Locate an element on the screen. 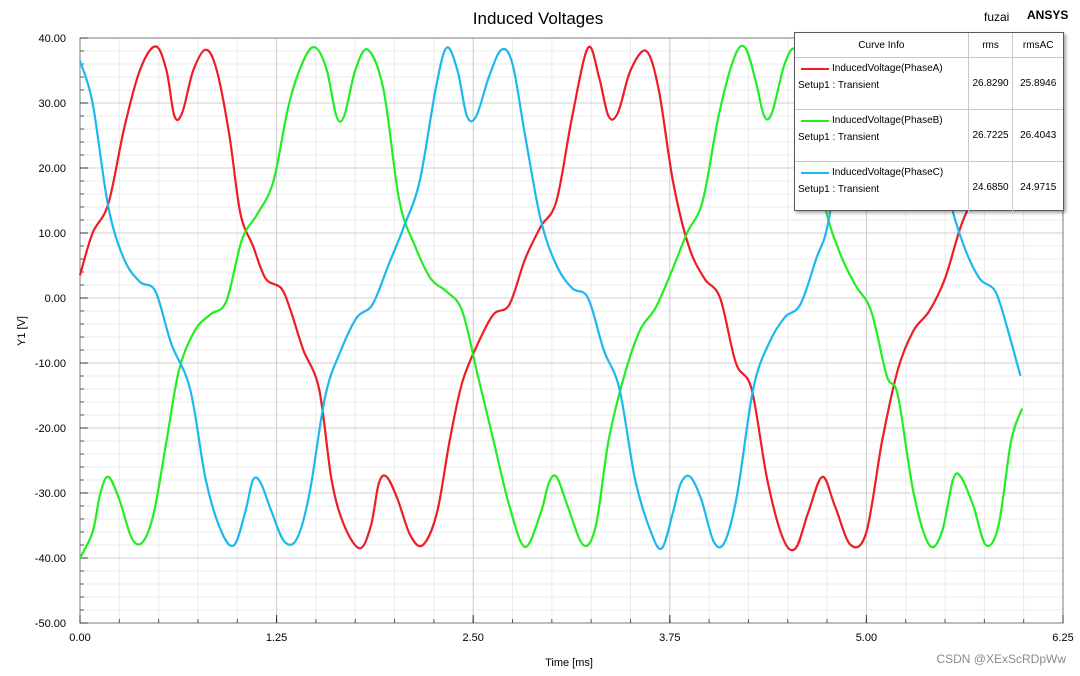 The height and width of the screenshot is (676, 1080). y-axis-label: Y1 [V] is located at coordinates (22, 331).